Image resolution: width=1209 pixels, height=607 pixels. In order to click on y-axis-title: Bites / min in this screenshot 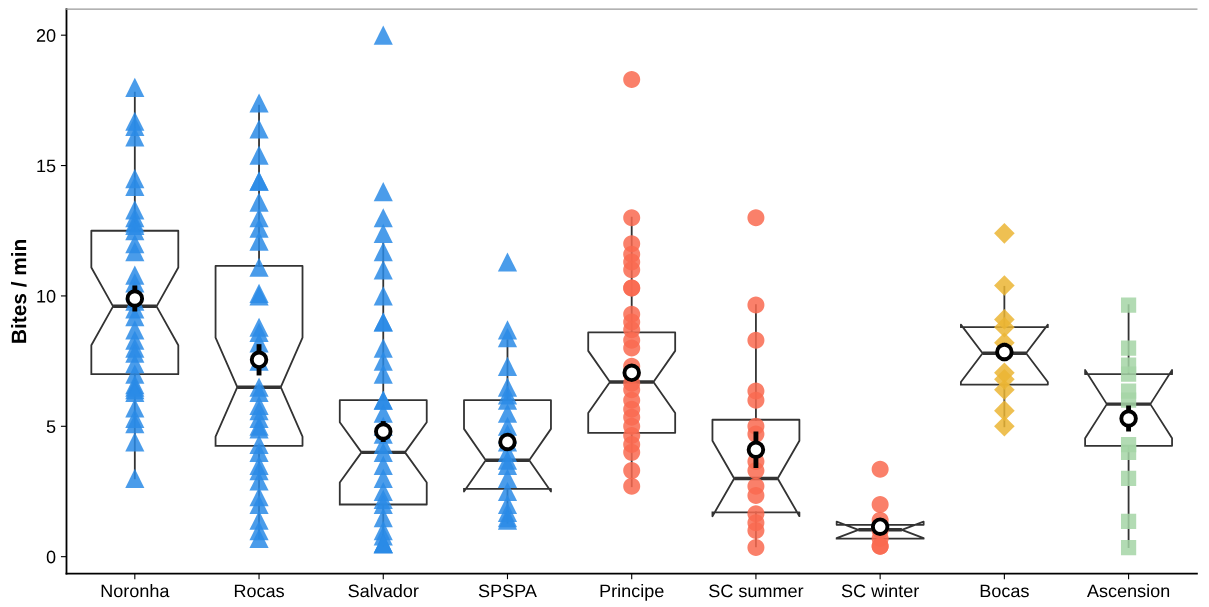, I will do `click(19, 291)`.